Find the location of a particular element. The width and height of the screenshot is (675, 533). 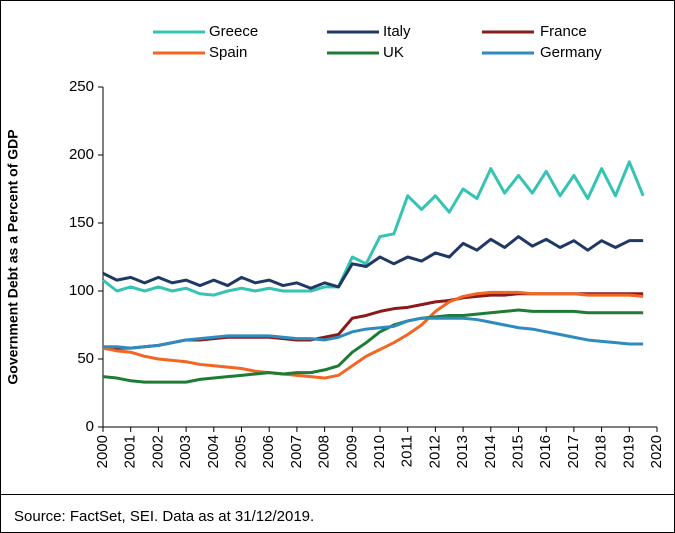

x-tick-label: 2017 is located at coordinates (573, 451).